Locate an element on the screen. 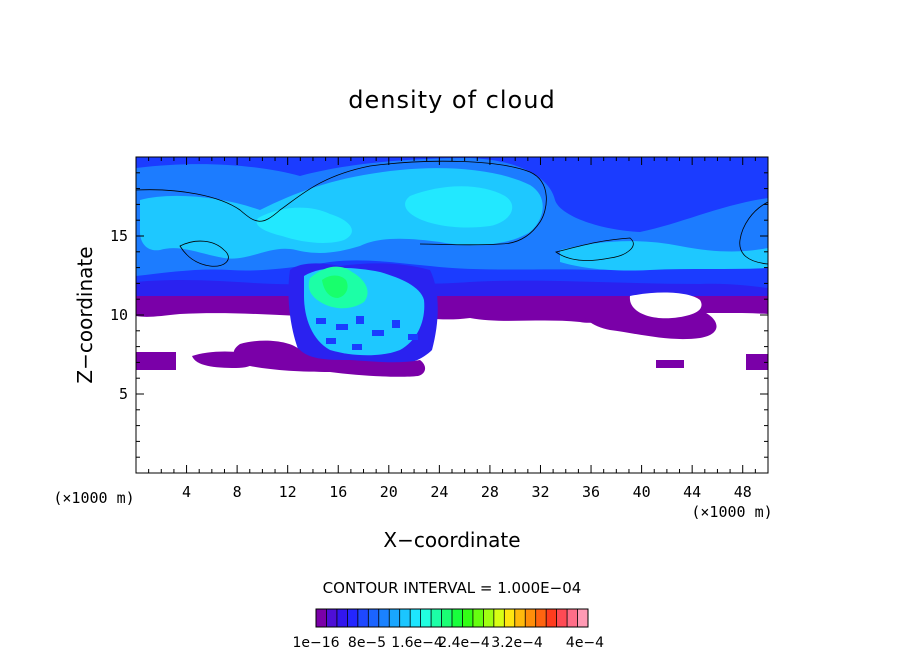 This screenshot has height=654, width=904. colorbar is located at coordinates (452, 618).